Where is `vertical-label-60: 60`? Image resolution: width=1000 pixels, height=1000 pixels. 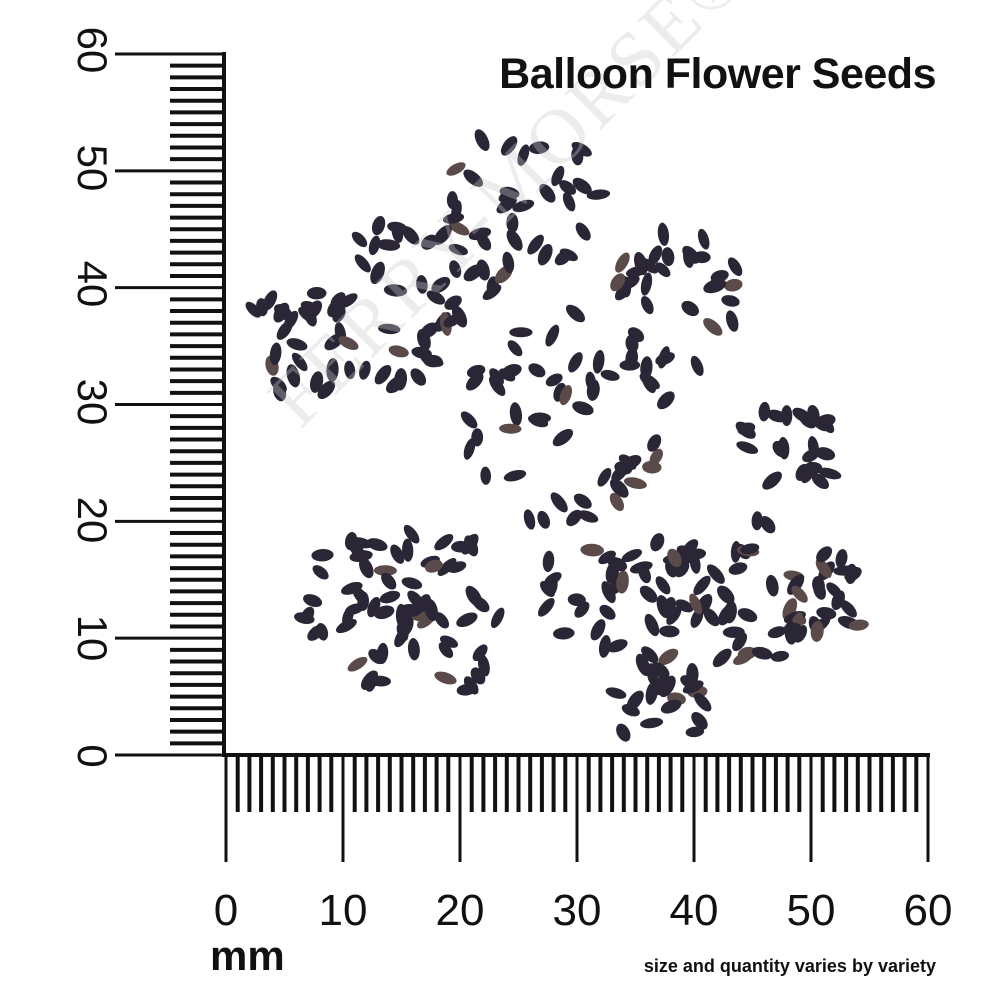 vertical-label-60: 60 is located at coordinates (92, 50).